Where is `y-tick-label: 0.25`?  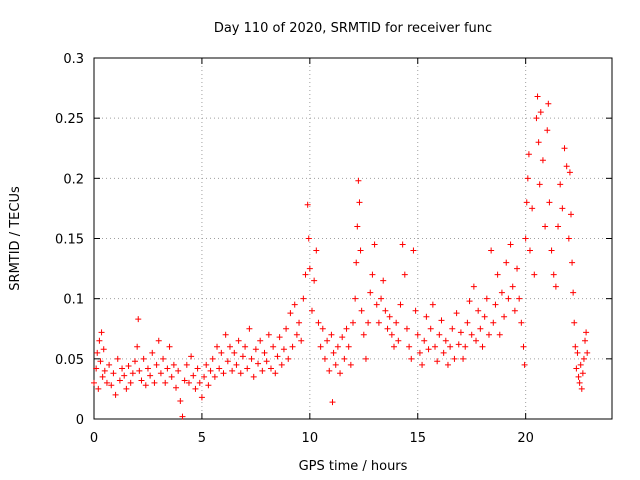 y-tick-label: 0.25 is located at coordinates (69, 119).